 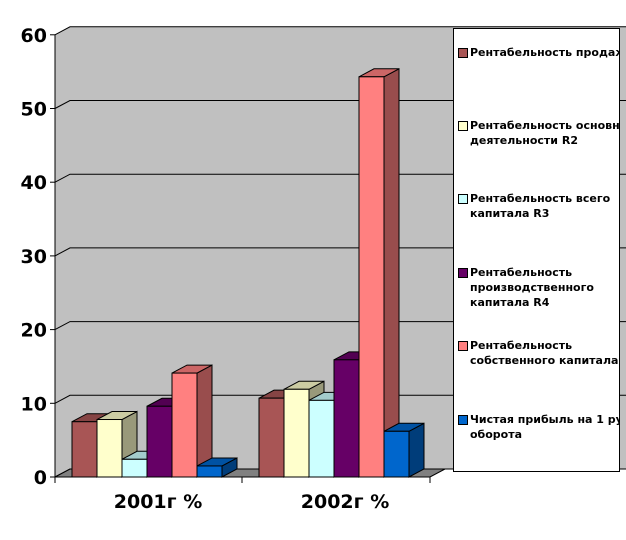 What do you see at coordinates (544, 52) in the screenshot?
I see `legend-label: Рентабельность продаж R1` at bounding box center [544, 52].